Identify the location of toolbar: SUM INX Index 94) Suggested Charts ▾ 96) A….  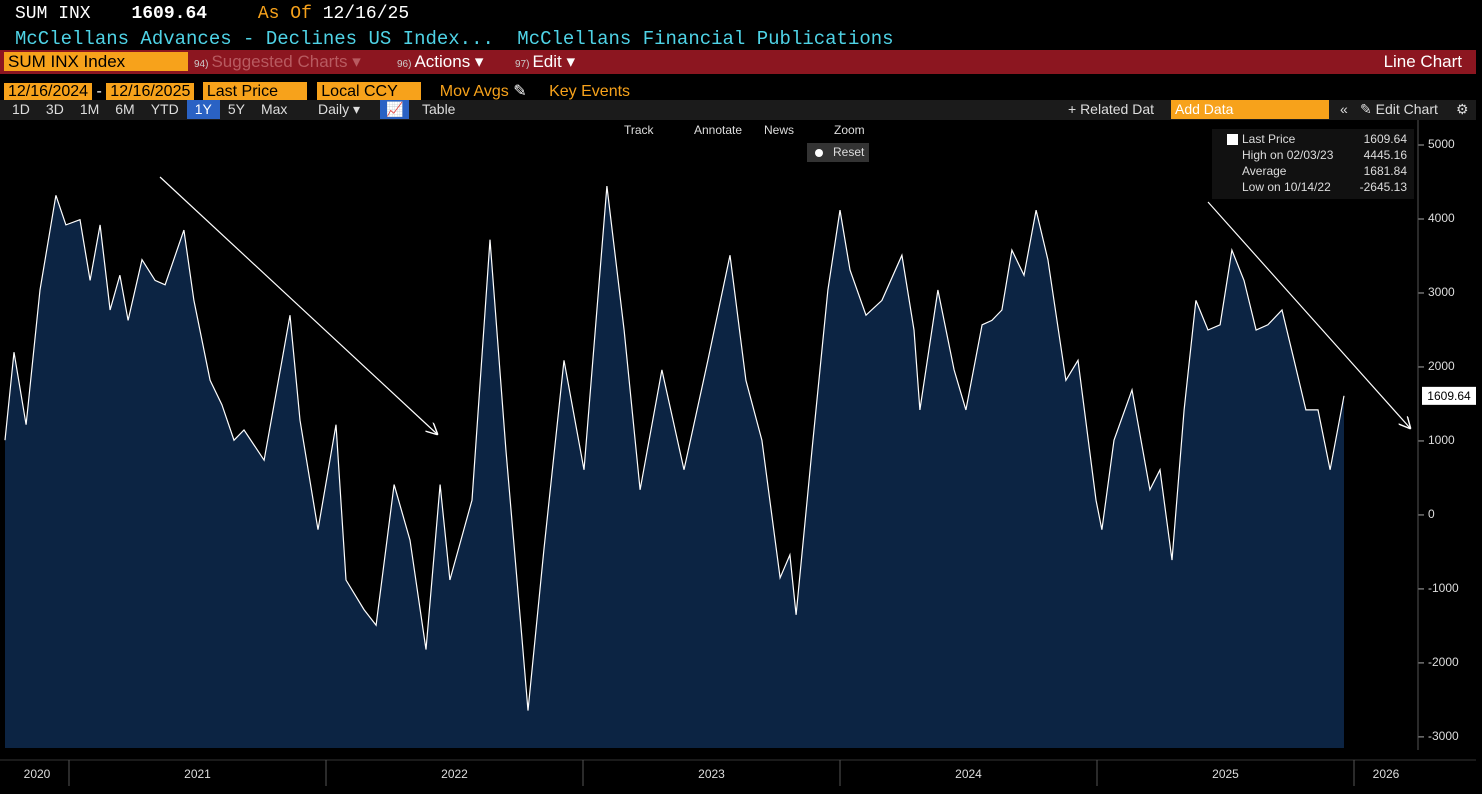
(738, 62).